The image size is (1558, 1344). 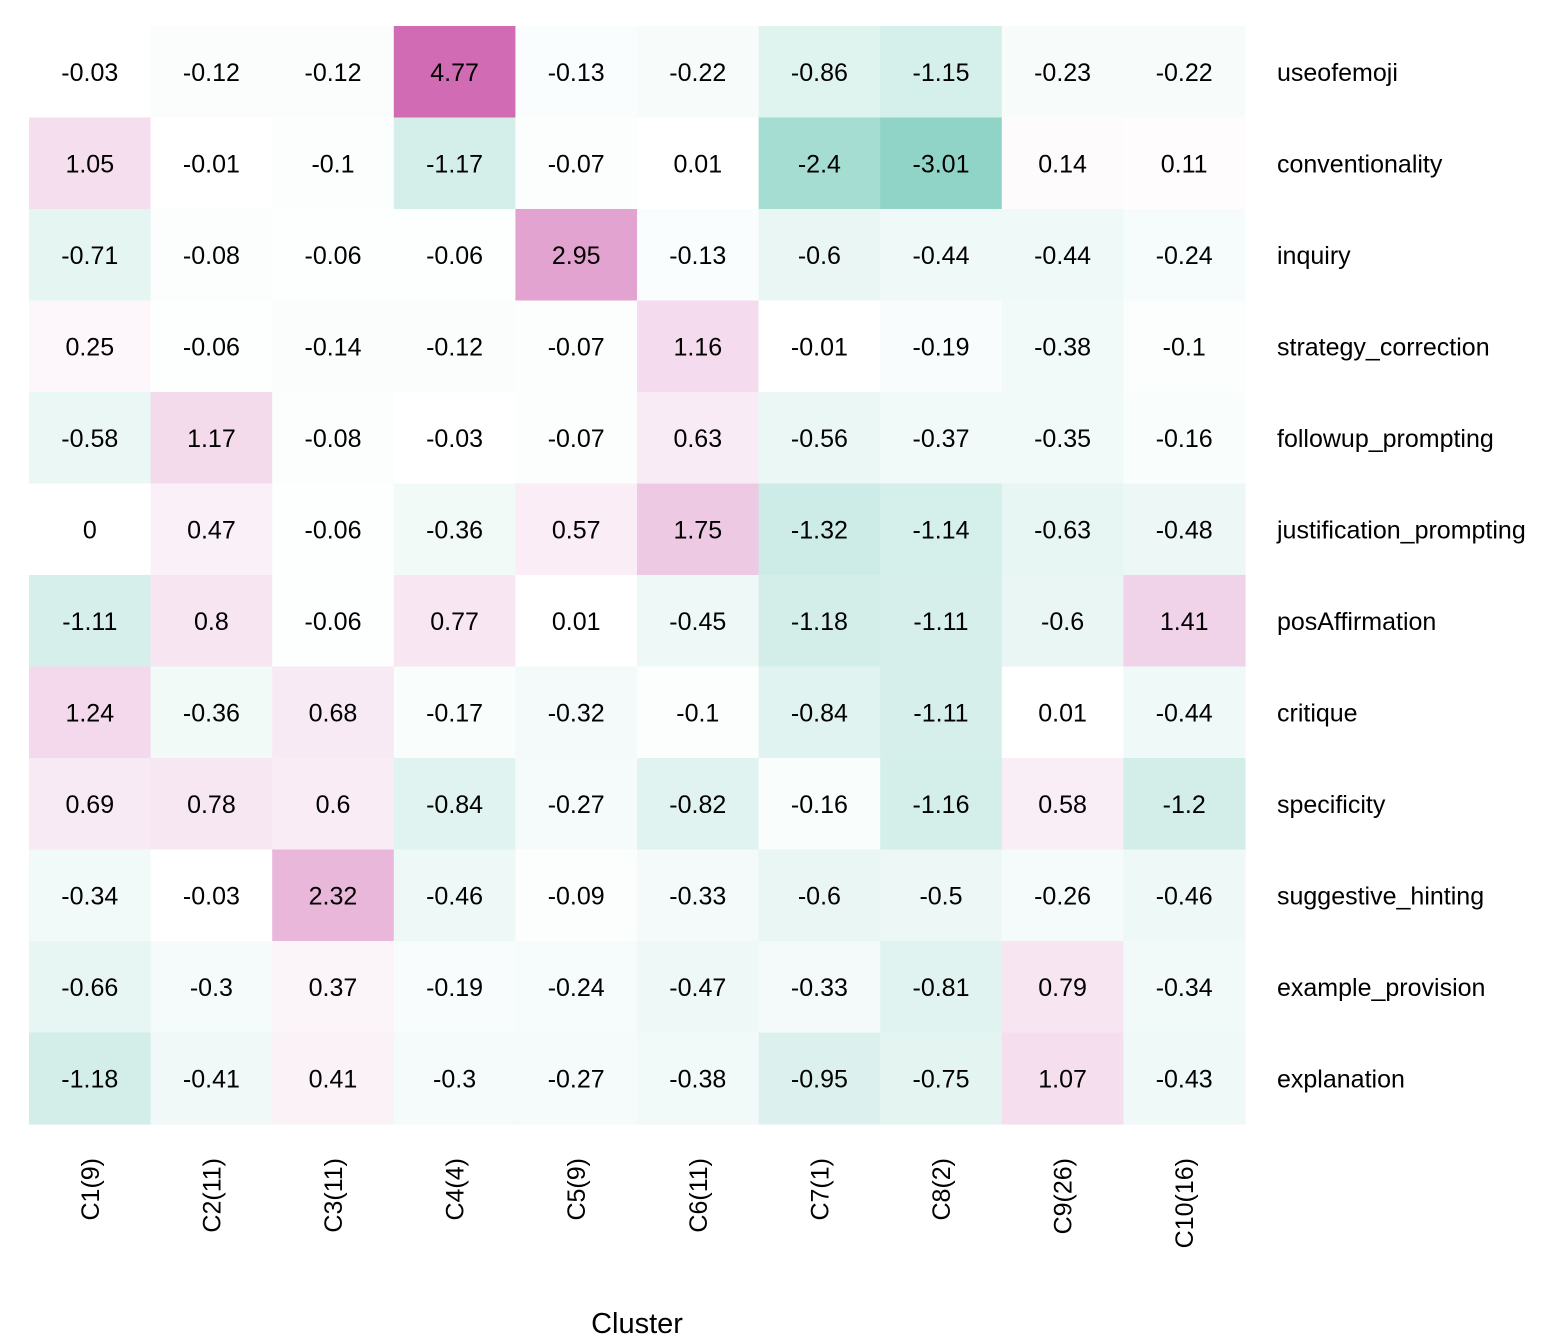 I want to click on cell-value-label: 0.58, so click(x=1062, y=805).